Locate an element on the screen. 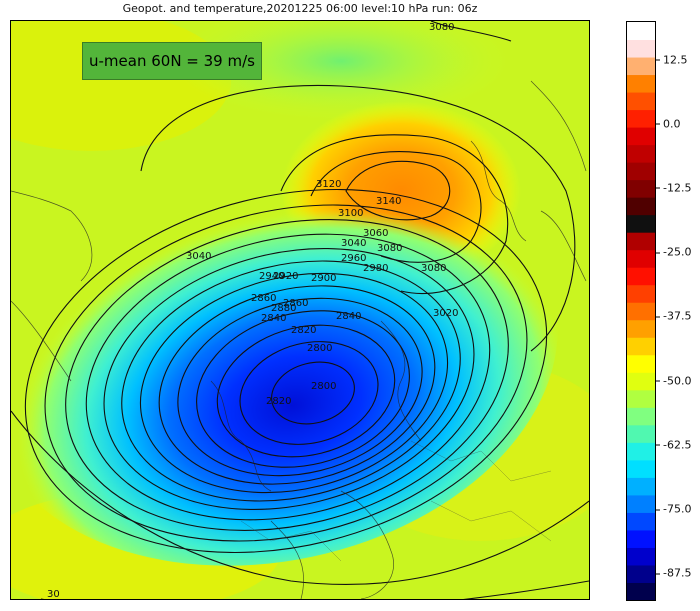 The width and height of the screenshot is (700, 611). contour-label: 3060 is located at coordinates (375, 233).